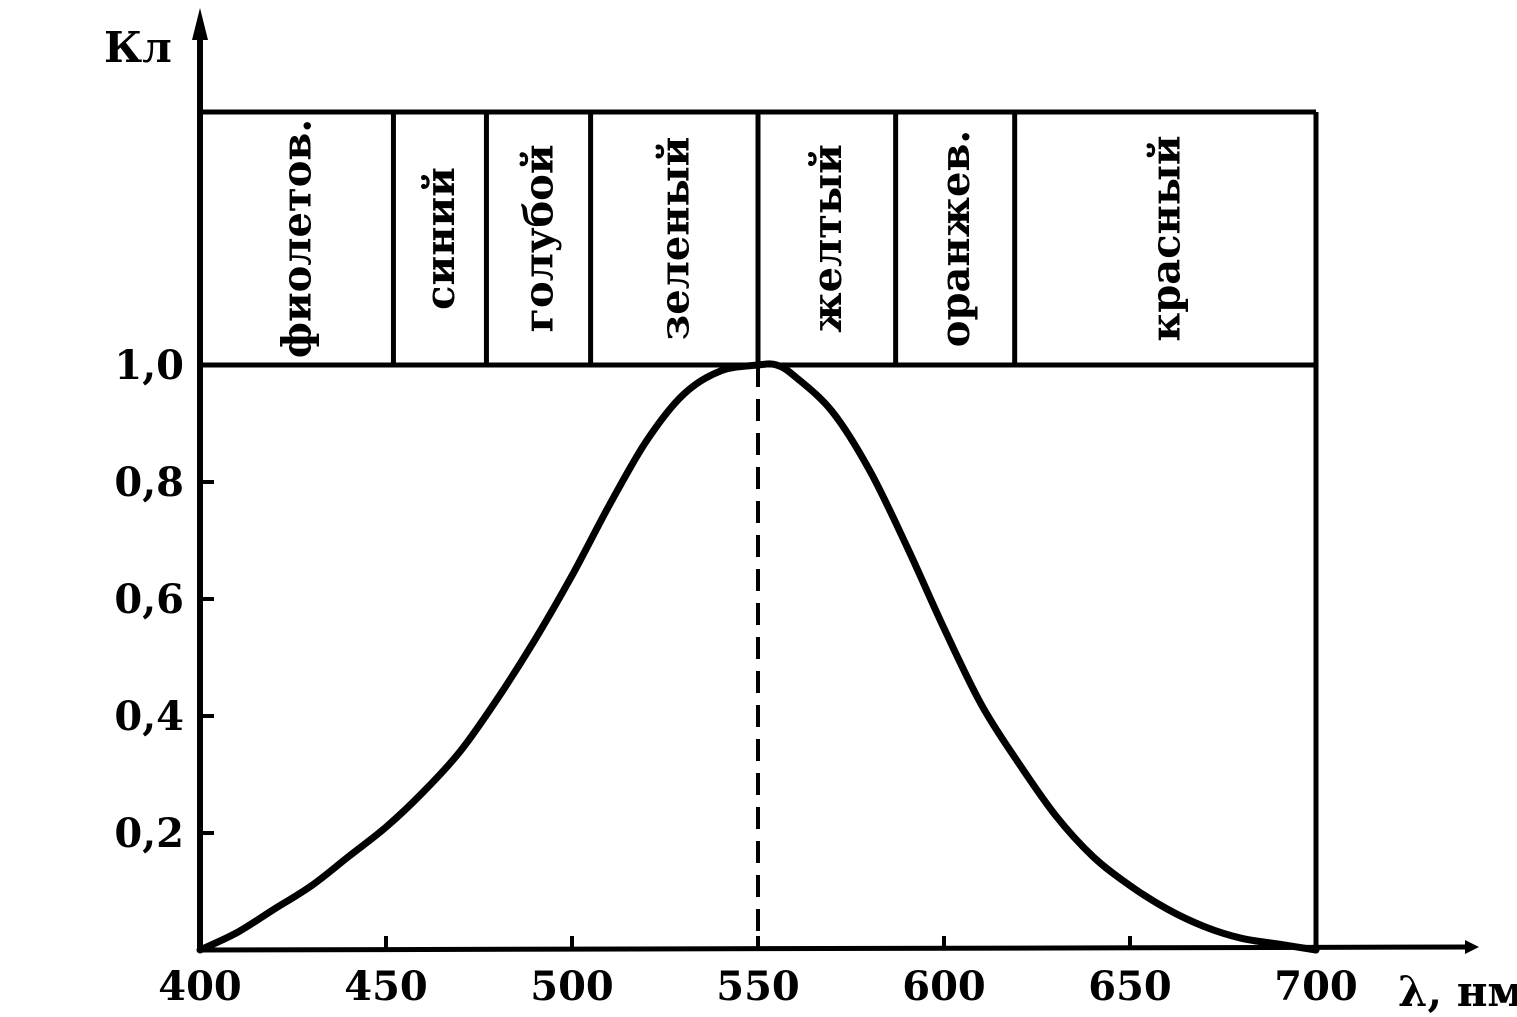 The height and width of the screenshot is (1017, 1517). Describe the element at coordinates (758, 986) in the screenshot. I see `x-tick-label: 550` at that location.